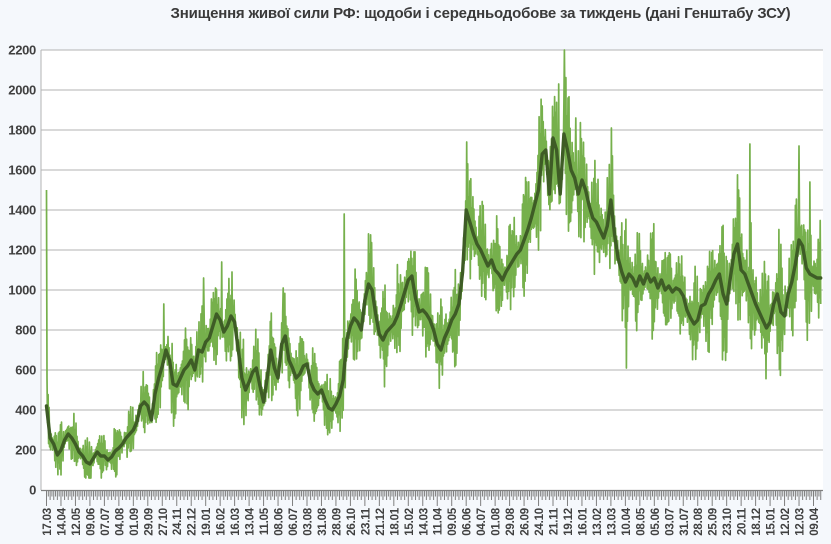  I want to click on y-tick-label: 2000, so click(22, 90).